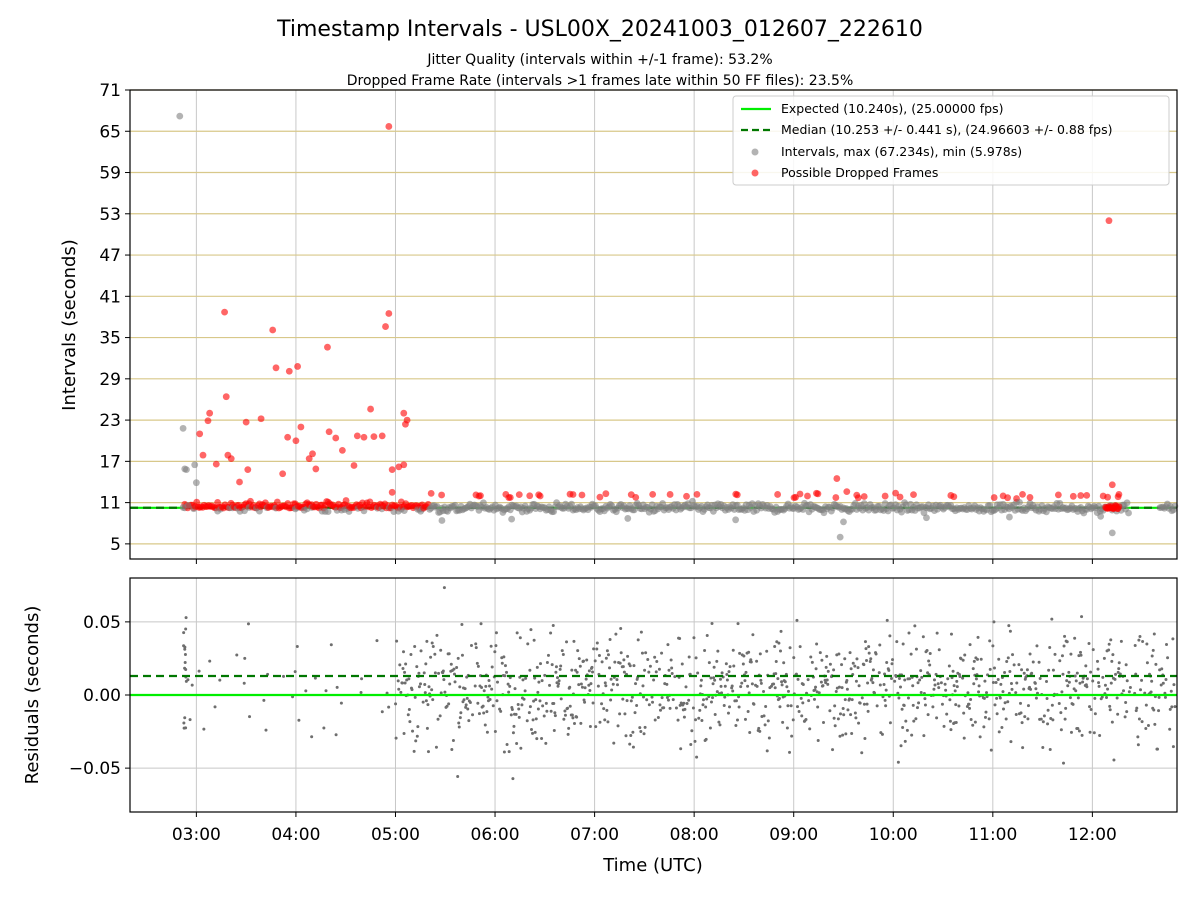 This screenshot has height=904, width=1200. I want to click on top-x-ticks, so click(644, 561).